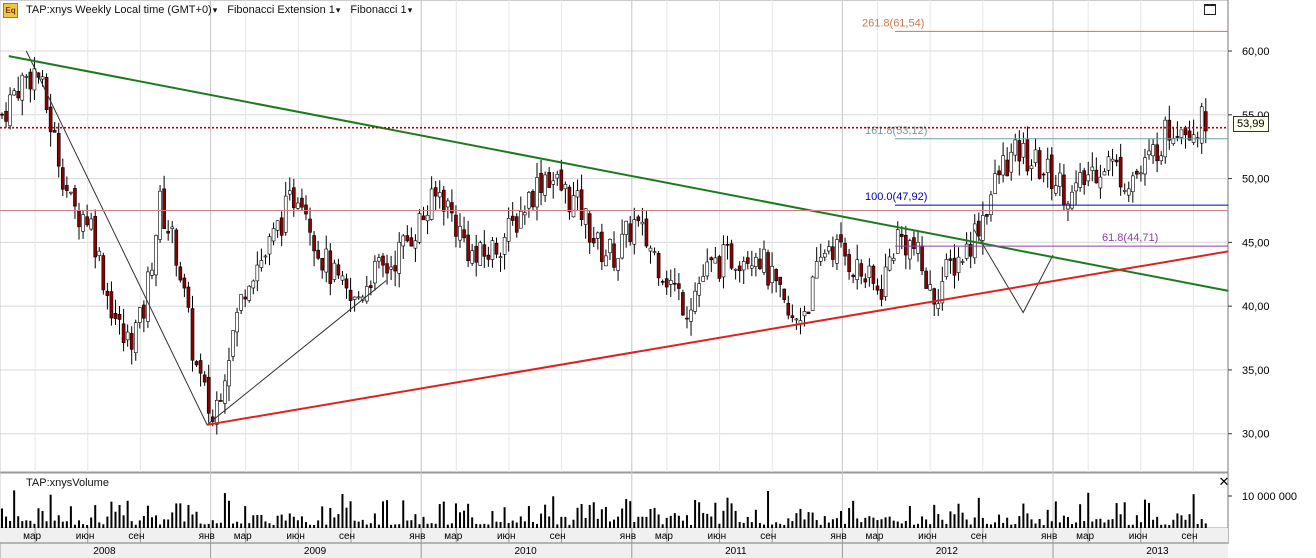 The width and height of the screenshot is (1316, 558). Describe the element at coordinates (1157, 551) in the screenshot. I see `year-label: 2013` at that location.